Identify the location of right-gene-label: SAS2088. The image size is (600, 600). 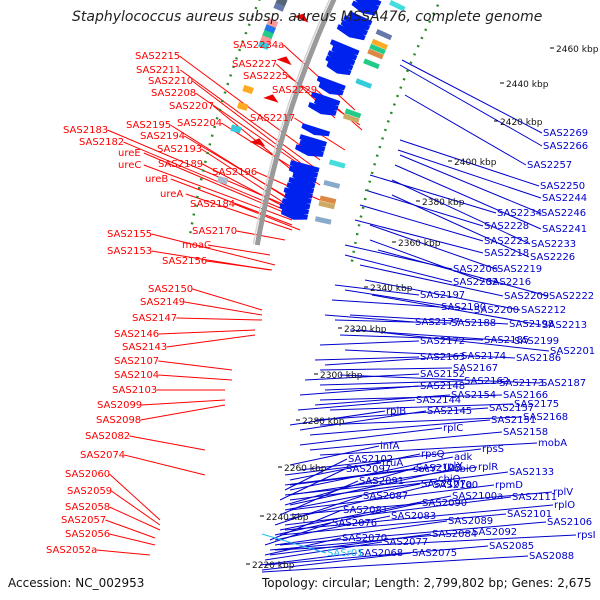
(551, 556).